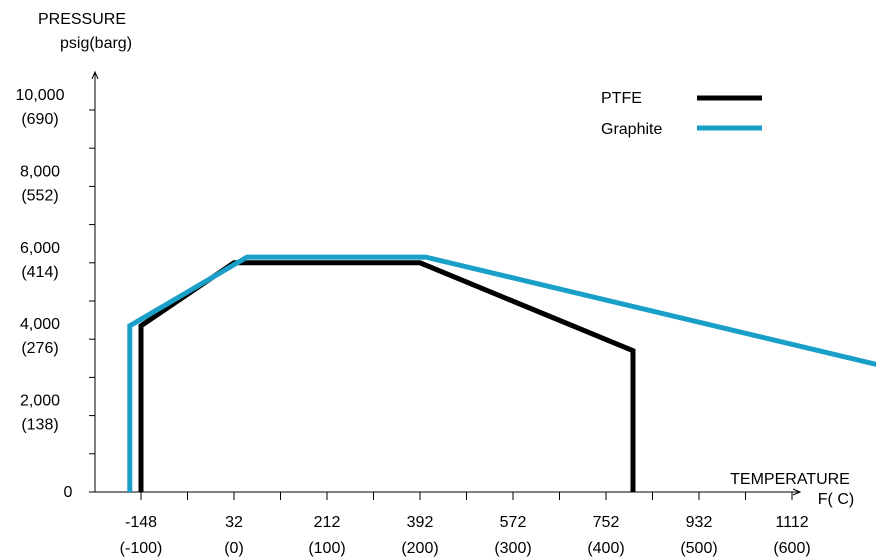 This screenshot has width=876, height=560. I want to click on y-tick-sublabel-4: (552), so click(39, 195).